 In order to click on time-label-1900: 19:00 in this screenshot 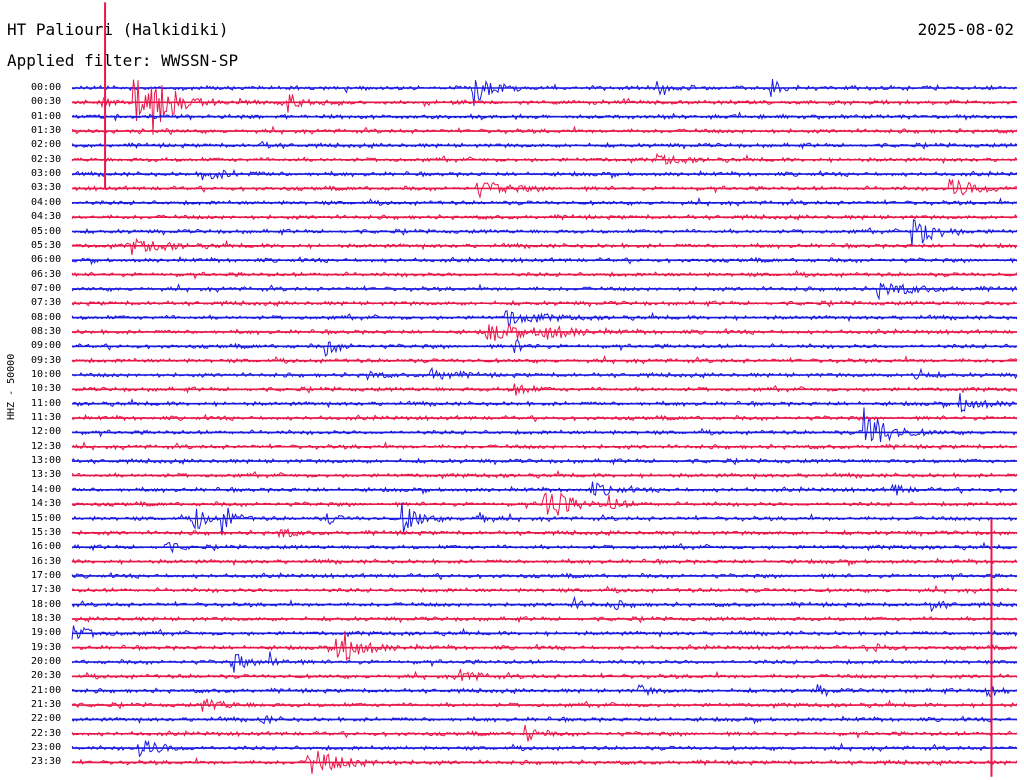, I will do `click(46, 633)`.